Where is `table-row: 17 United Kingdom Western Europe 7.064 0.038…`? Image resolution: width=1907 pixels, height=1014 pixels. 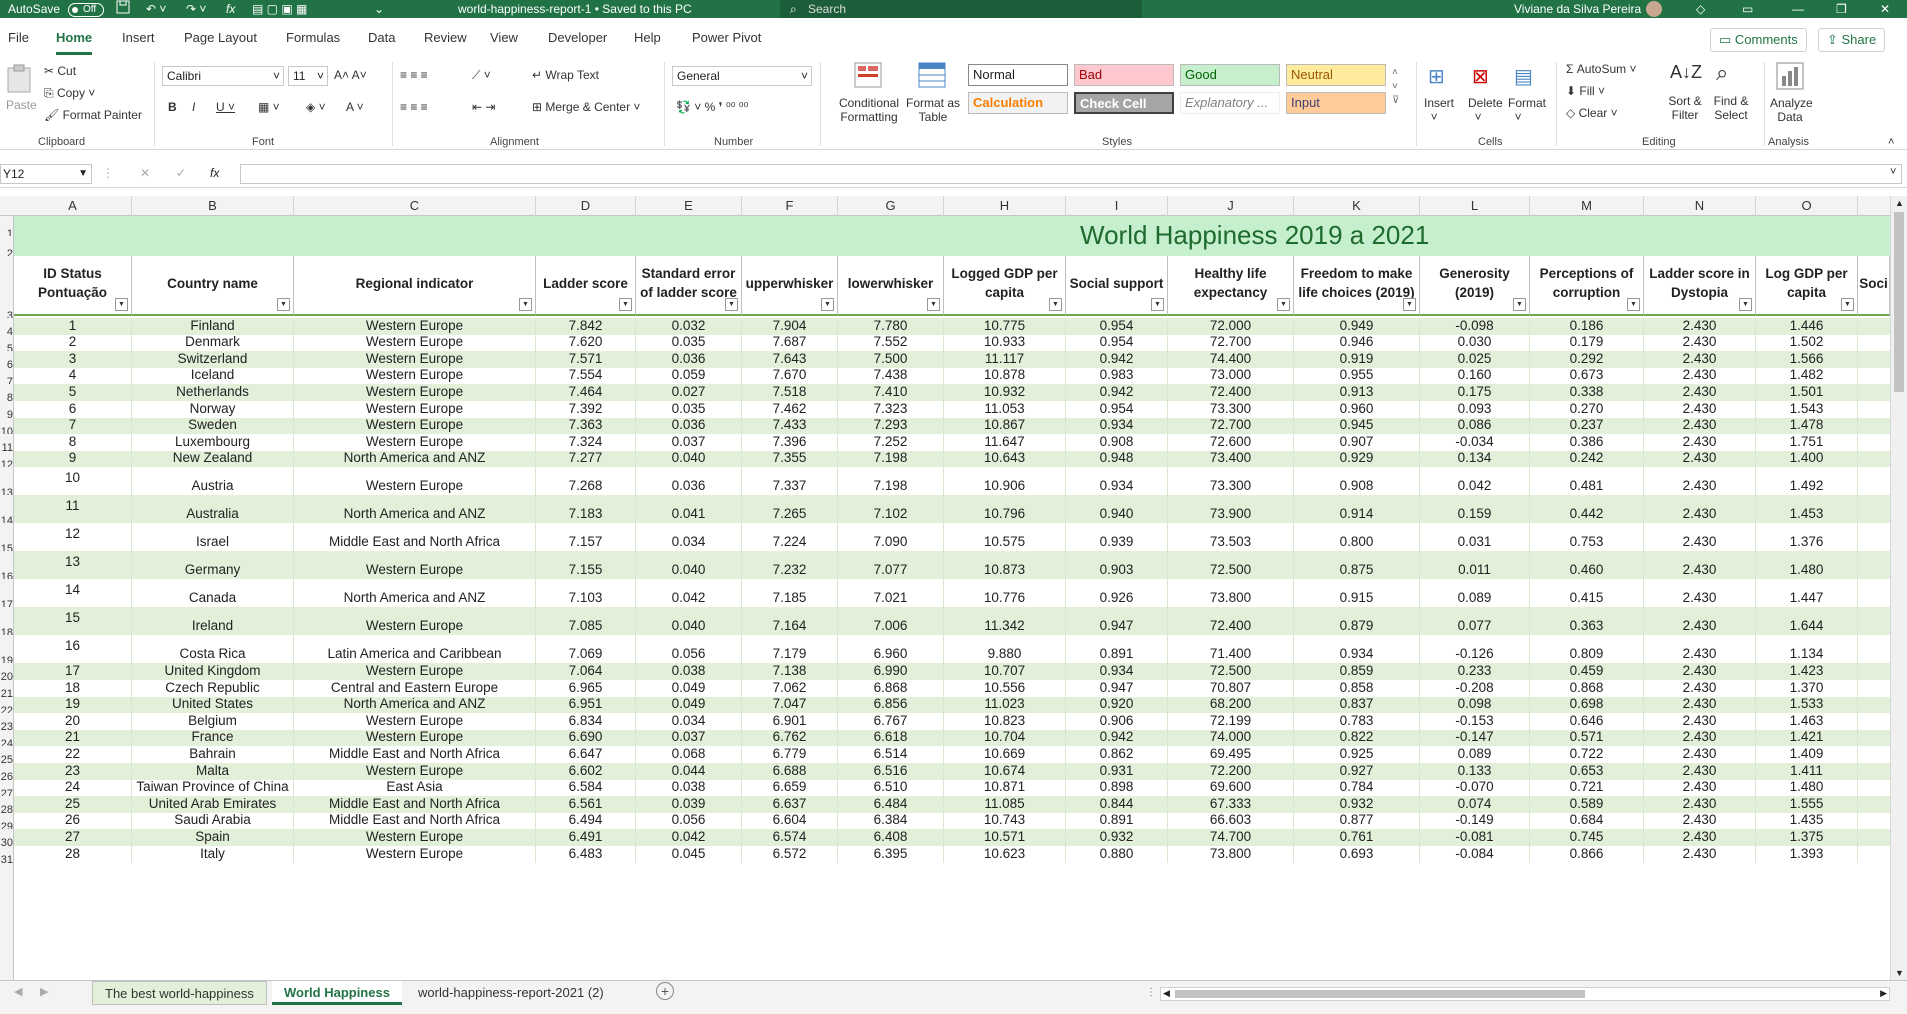
table-row: 17 United Kingdom Western Europe 7.064 0.038… is located at coordinates (952, 671).